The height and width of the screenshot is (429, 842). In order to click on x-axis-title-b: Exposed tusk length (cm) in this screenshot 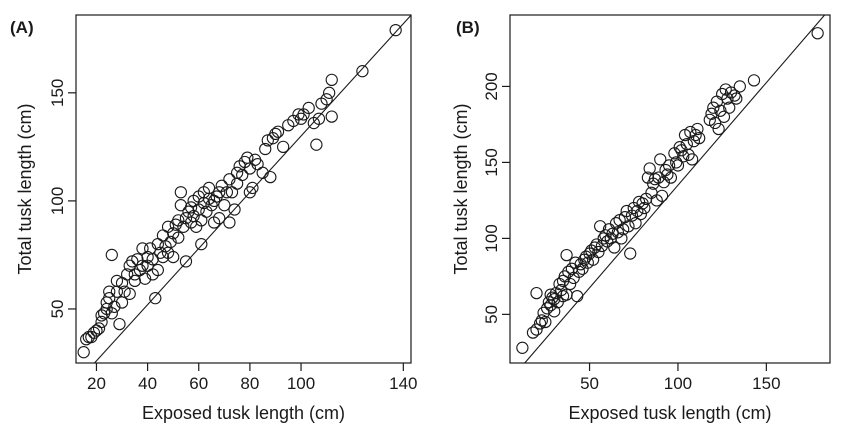, I will do `click(669, 413)`.